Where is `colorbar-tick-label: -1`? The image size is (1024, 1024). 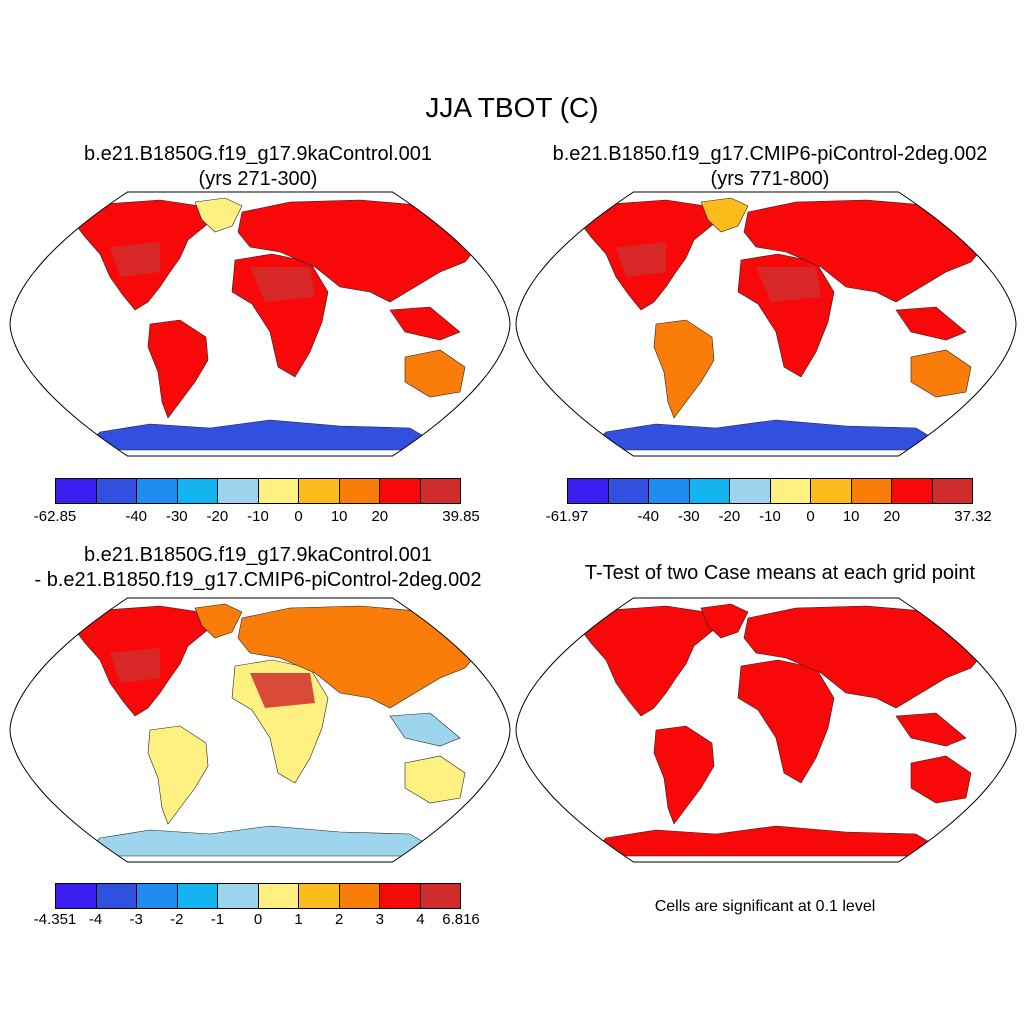 colorbar-tick-label: -1 is located at coordinates (217, 919).